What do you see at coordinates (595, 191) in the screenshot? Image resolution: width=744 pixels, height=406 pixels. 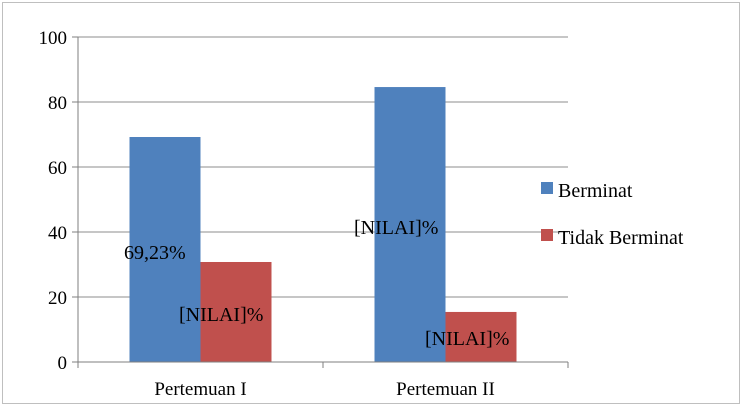 I see `legend-label: Berminat` at bounding box center [595, 191].